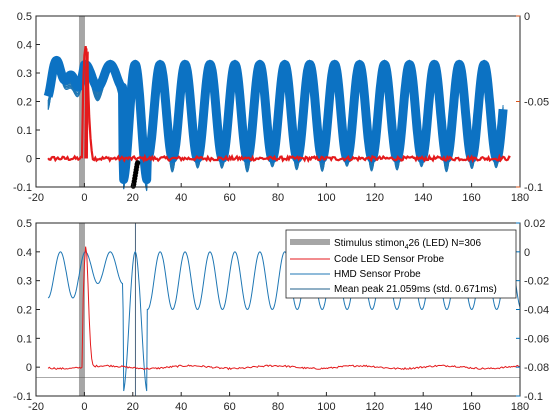 This screenshot has height=420, width=560. I want to click on bottom-y-axis-right: -0.1 -0.08 -0.06 -0.04 -0.02 0 0.02, so click(532, 310).